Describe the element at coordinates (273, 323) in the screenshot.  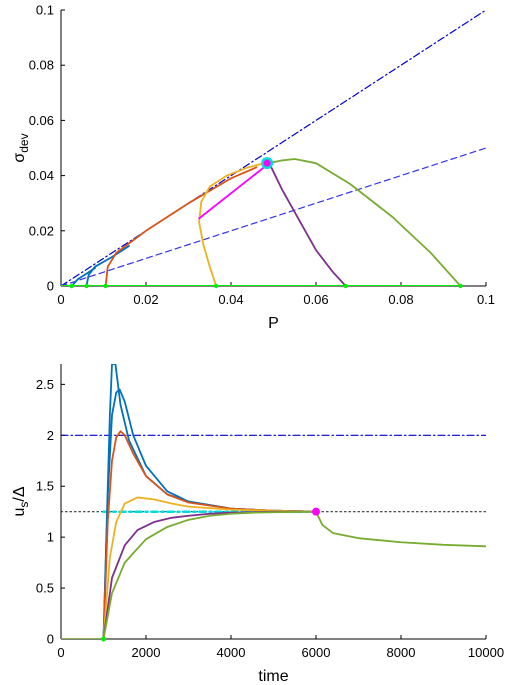
I see `x-axis-label: P` at that location.